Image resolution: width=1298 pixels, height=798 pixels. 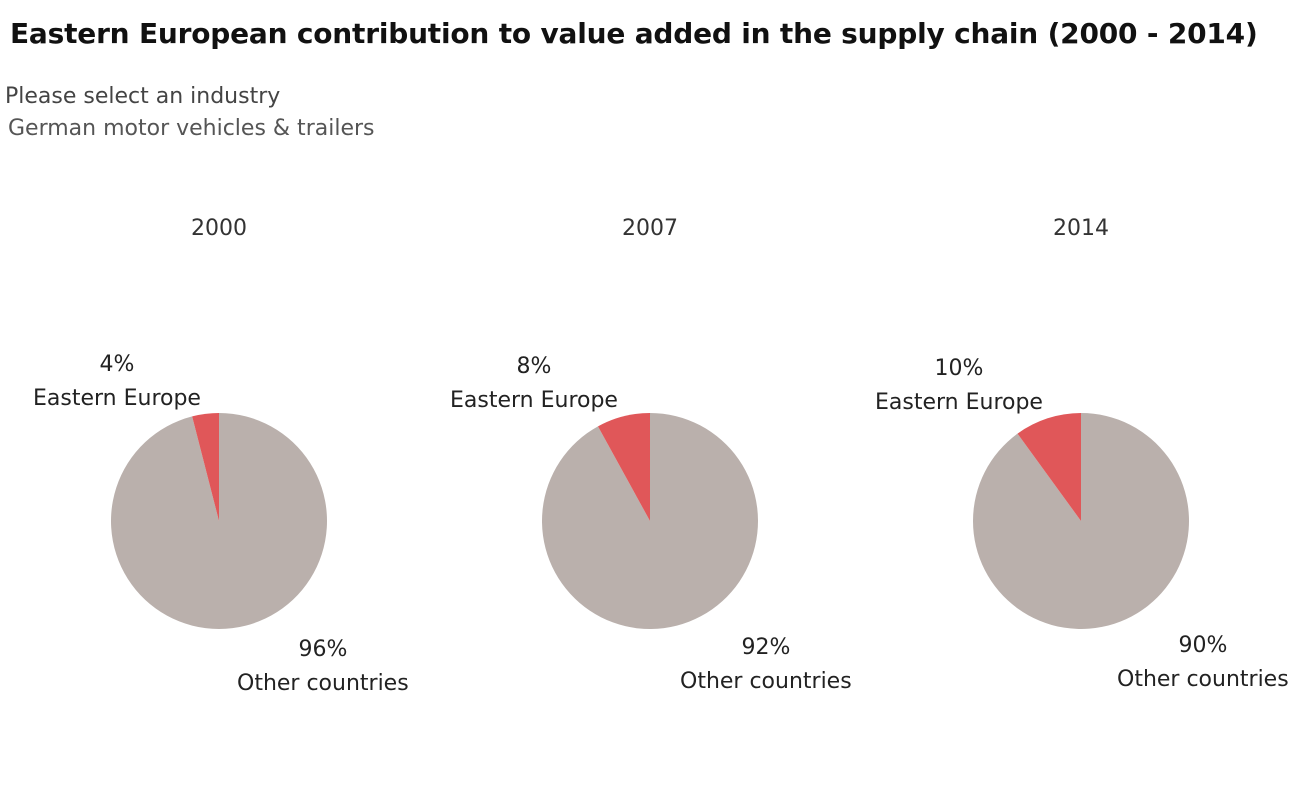 I want to click on pie-value-label-eastern-europe-2000: 4%, so click(x=117, y=364).